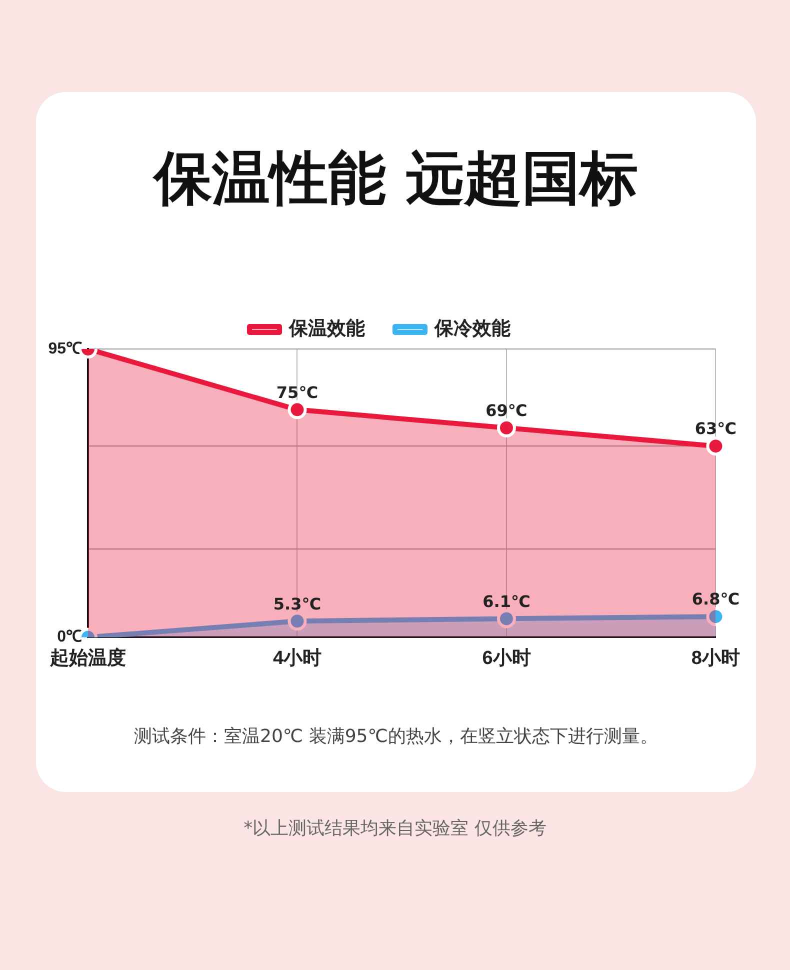 Image resolution: width=790 pixels, height=970 pixels. What do you see at coordinates (87, 657) in the screenshot?
I see `x-tick-label: 起始温度` at bounding box center [87, 657].